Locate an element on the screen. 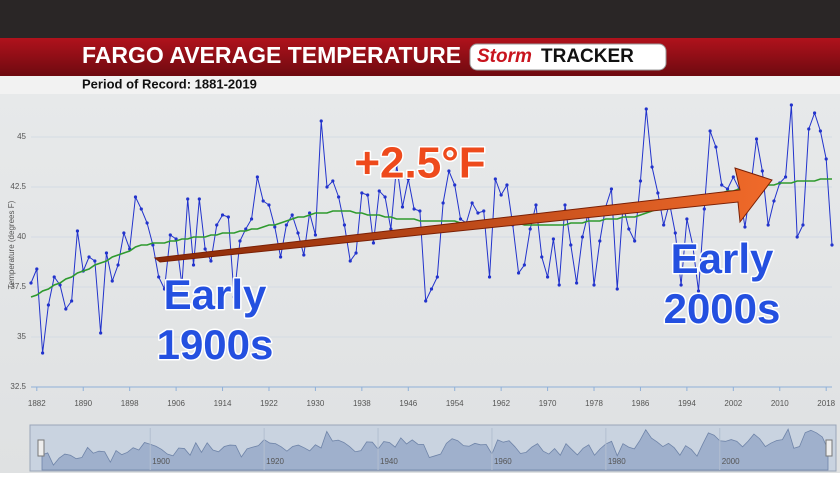 This screenshot has height=478, width=840. x-tick-label: 1890 is located at coordinates (83, 403).